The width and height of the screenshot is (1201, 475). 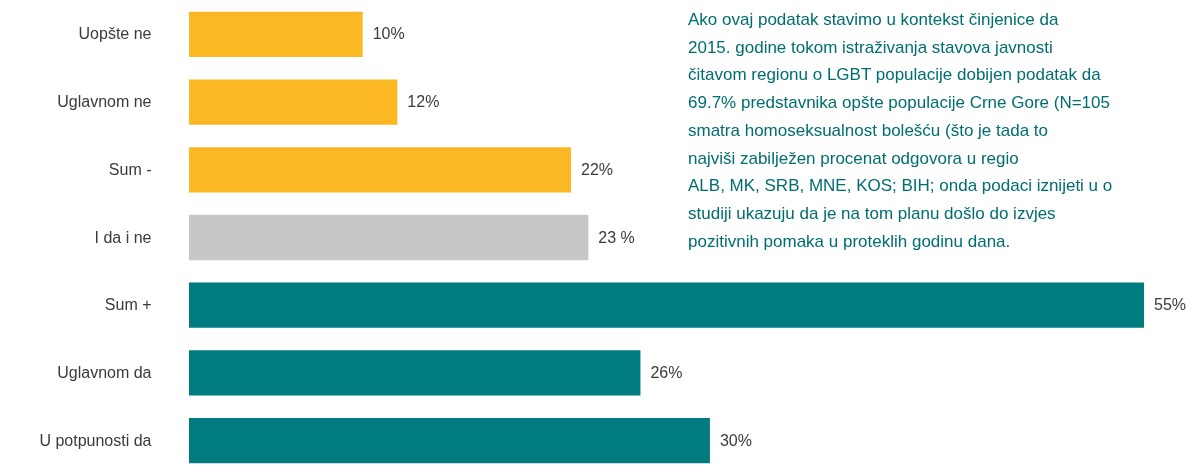 I want to click on data-label: 23 %, so click(x=616, y=237).